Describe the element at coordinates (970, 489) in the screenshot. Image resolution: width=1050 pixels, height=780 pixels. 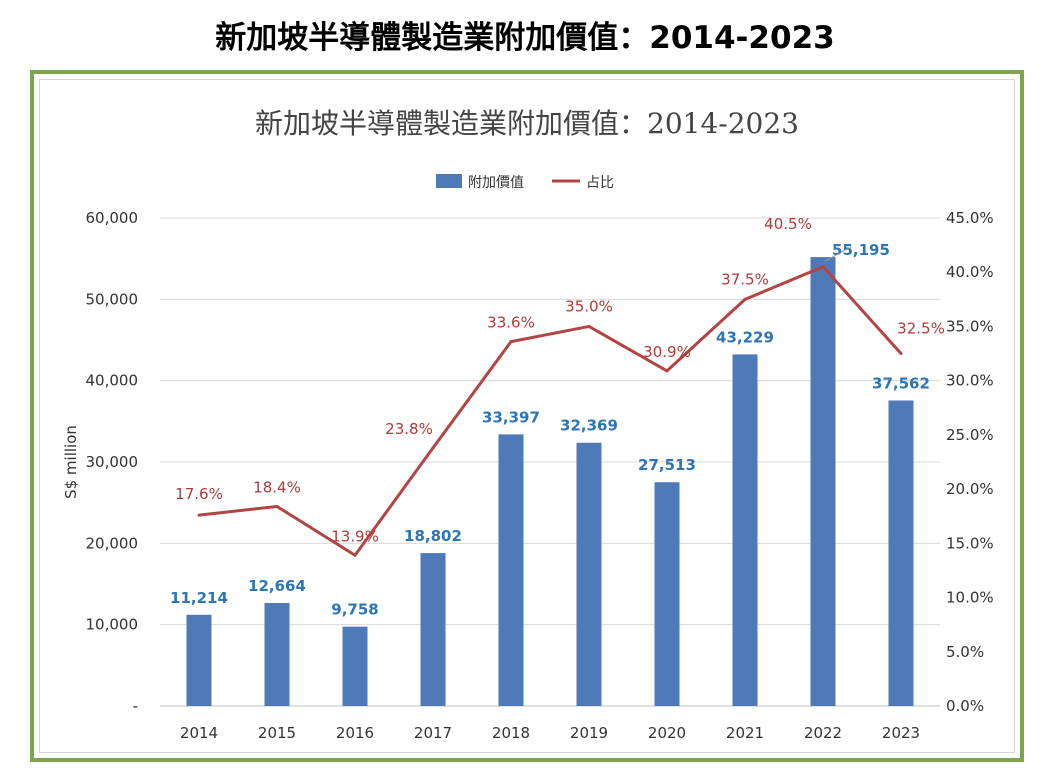
I see `y2-tick-label: 20.0%` at that location.